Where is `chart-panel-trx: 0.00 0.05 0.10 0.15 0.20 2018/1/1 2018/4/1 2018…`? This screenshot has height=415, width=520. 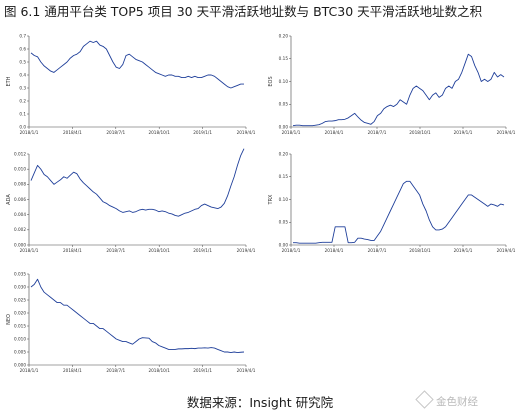 chart-panel-trx: 0.00 0.05 0.10 0.15 0.20 2018/1/1 2018/4/1 2018… is located at coordinates (392, 202).